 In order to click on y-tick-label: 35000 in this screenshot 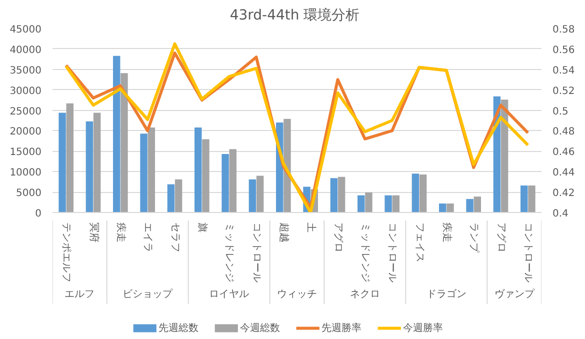, I will do `click(26, 70)`.